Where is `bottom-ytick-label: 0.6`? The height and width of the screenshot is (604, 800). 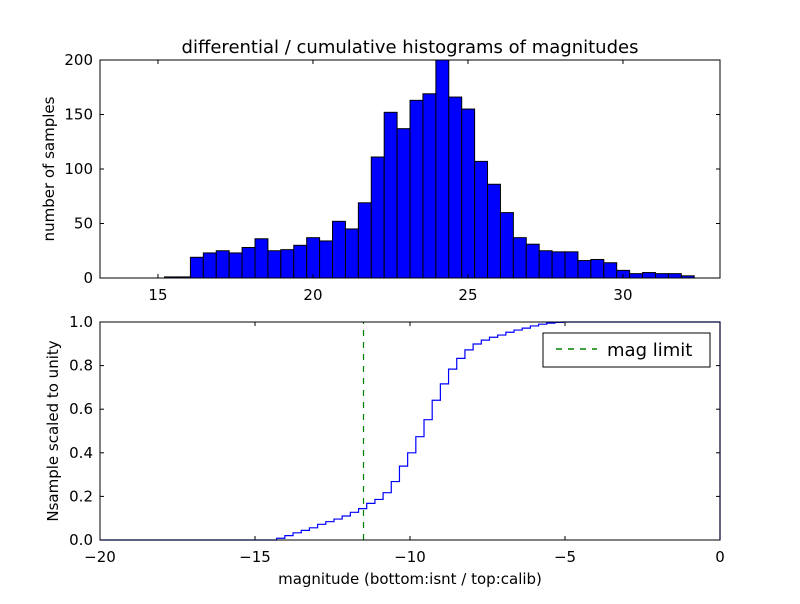 bottom-ytick-label: 0.6 is located at coordinates (81, 409).